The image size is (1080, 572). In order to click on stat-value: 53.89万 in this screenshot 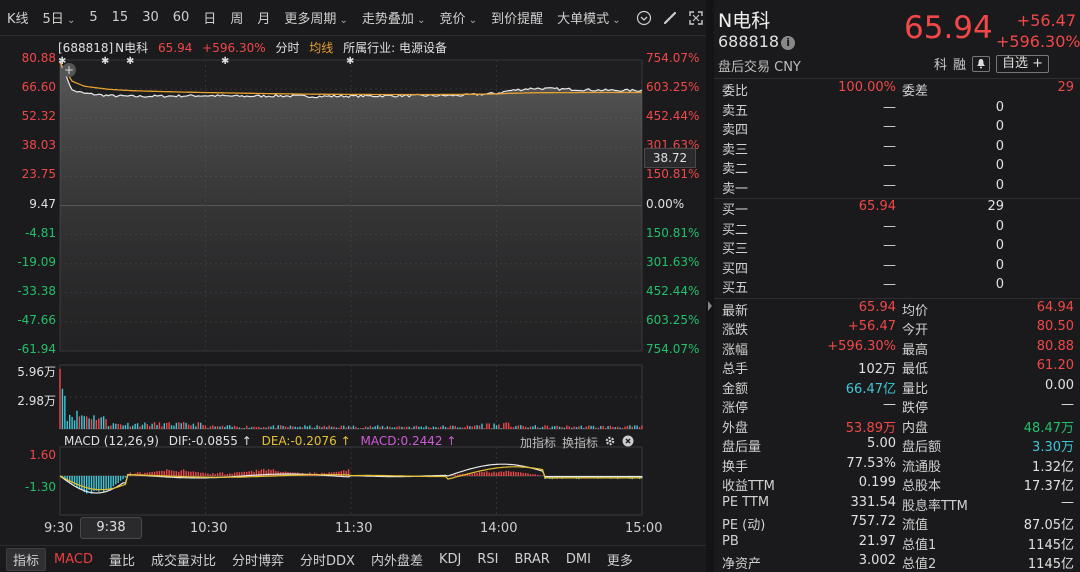, I will do `click(870, 428)`.